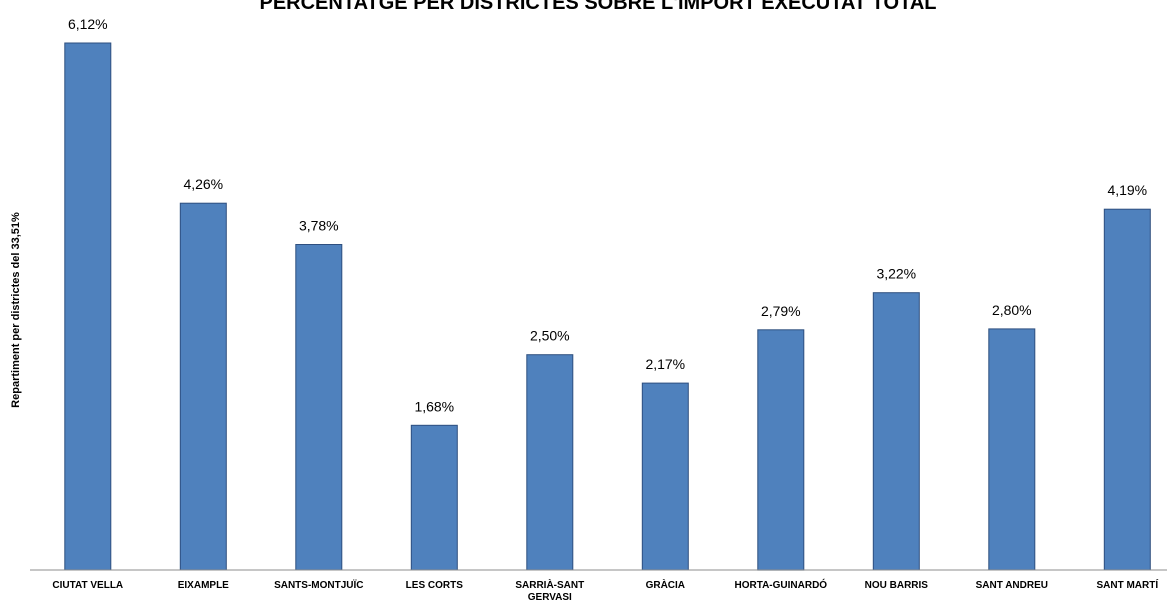  What do you see at coordinates (203, 184) in the screenshot?
I see `data-label: 4,26%` at bounding box center [203, 184].